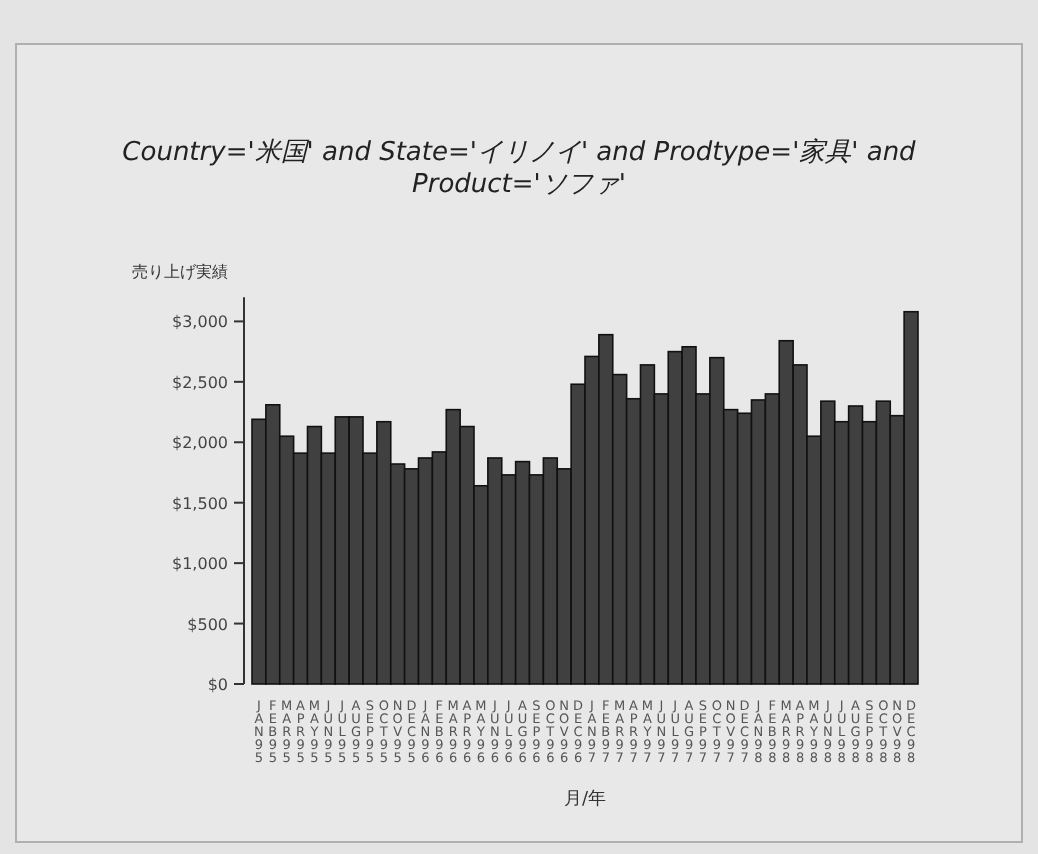  I want to click on y-tick-label: $2,000, so click(200, 443).